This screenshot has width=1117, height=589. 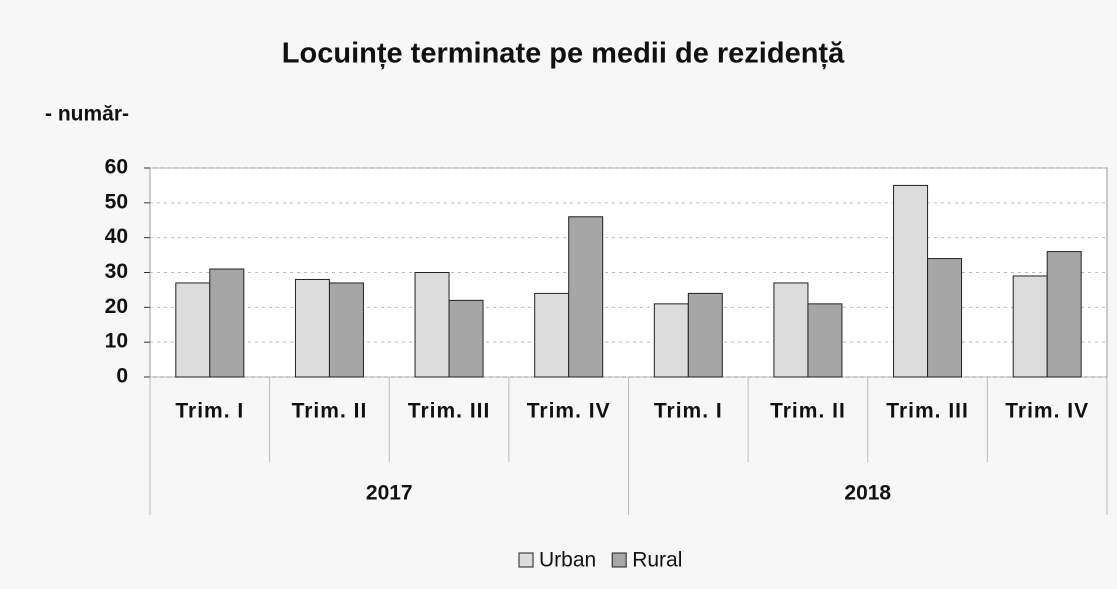 What do you see at coordinates (116, 201) in the screenshot?
I see `y-tick-label: 50` at bounding box center [116, 201].